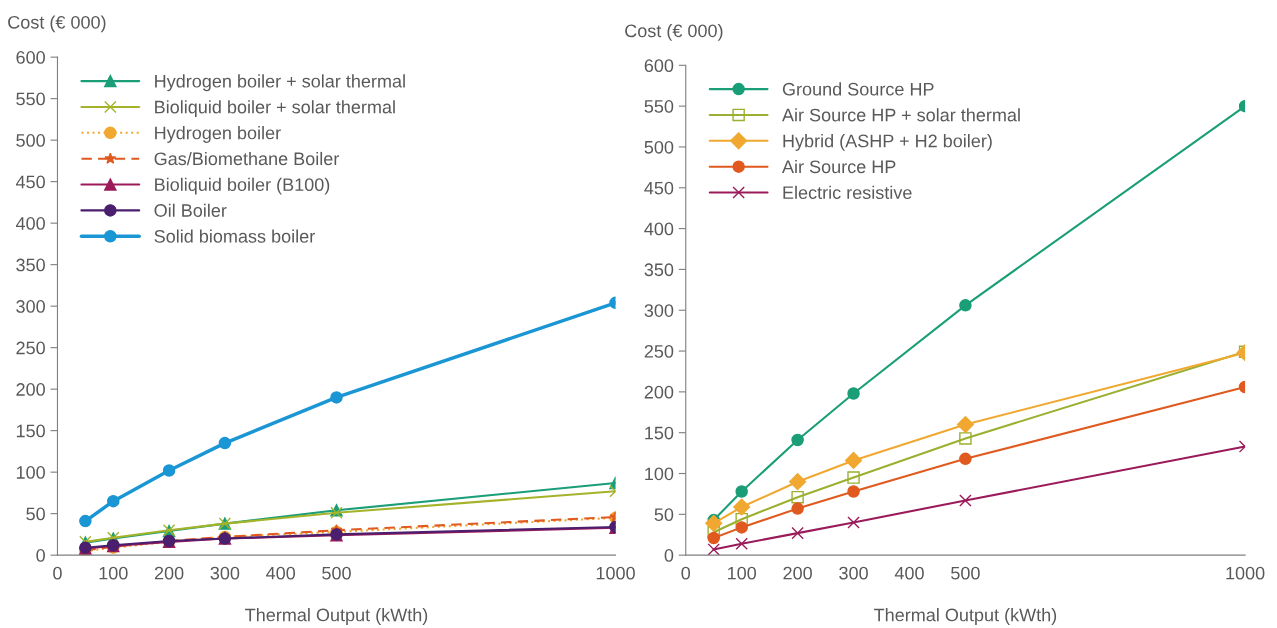 The image size is (1277, 628). Describe the element at coordinates (839, 166) in the screenshot. I see `legend-label: Air Source HP` at that location.